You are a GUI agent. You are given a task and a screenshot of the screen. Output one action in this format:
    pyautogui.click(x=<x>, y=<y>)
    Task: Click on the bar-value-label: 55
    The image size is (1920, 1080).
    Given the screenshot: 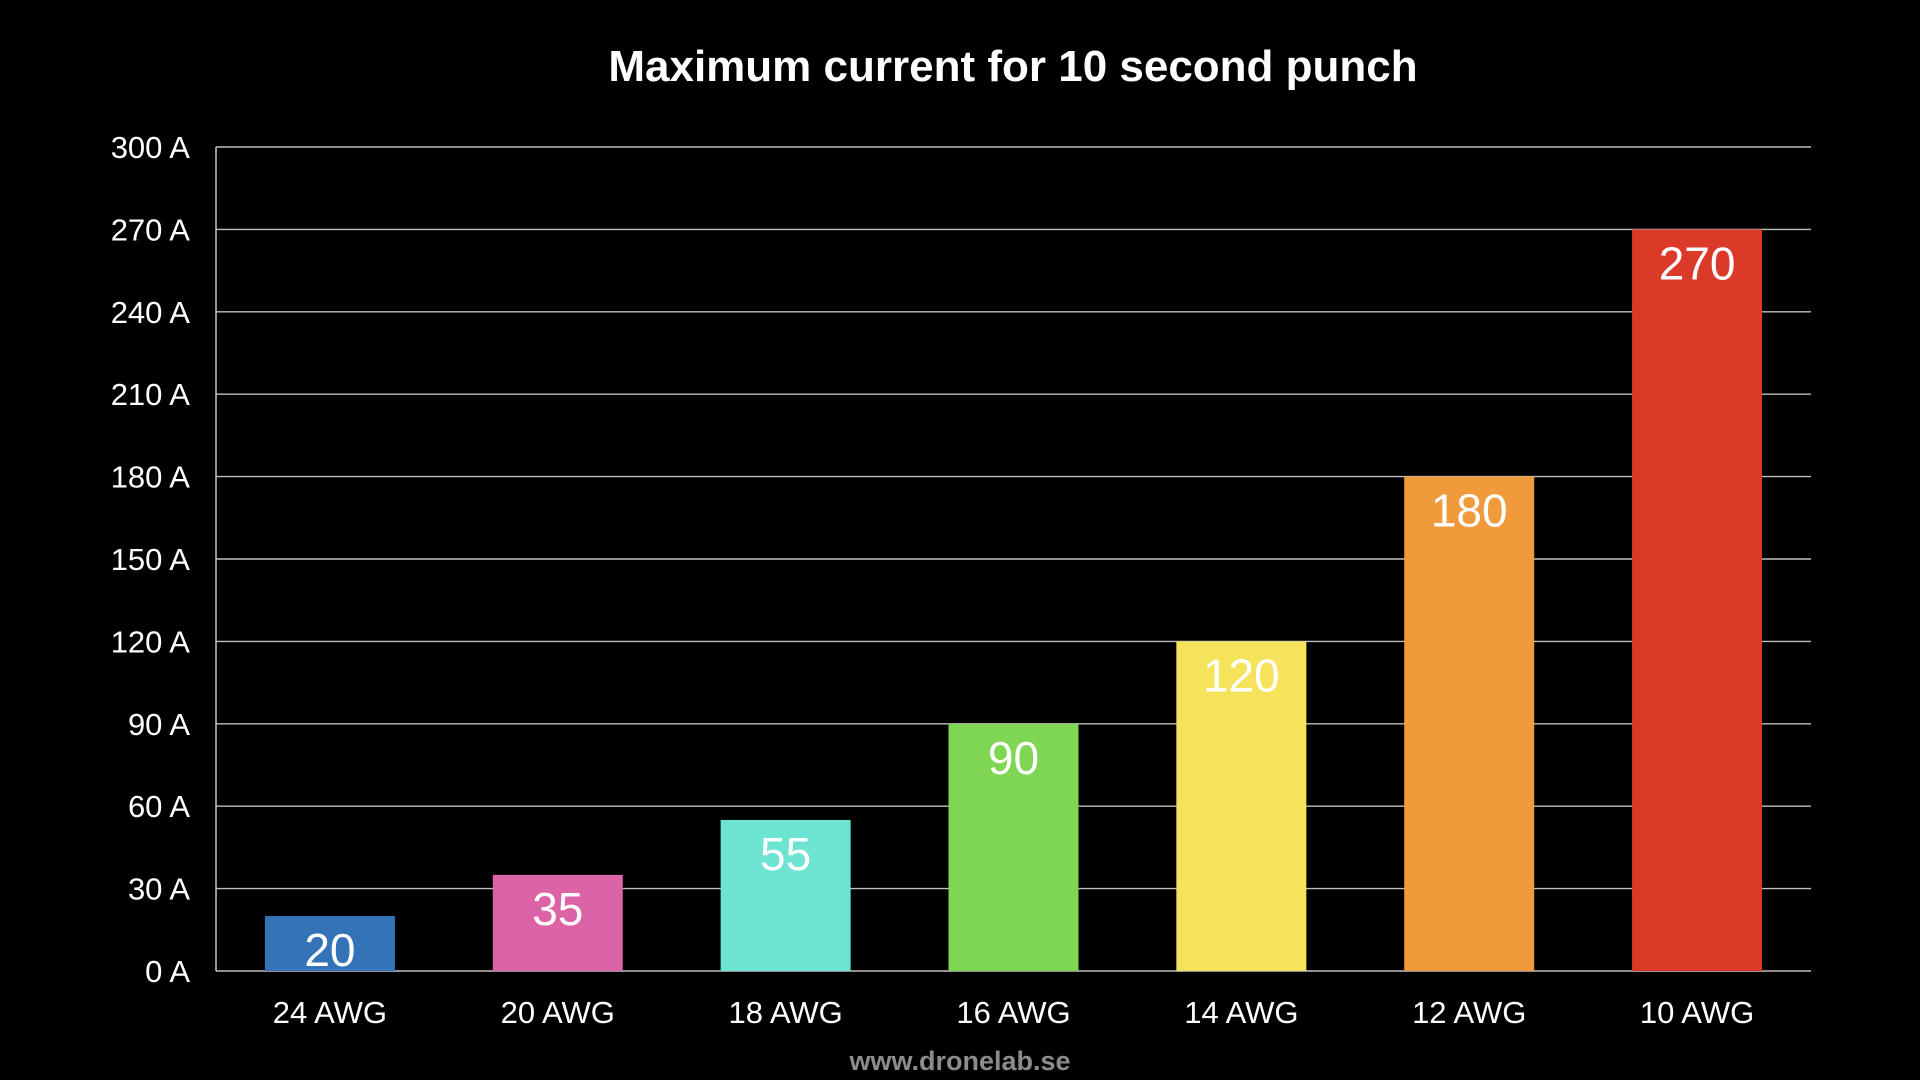 What is the action you would take?
    pyautogui.click(x=785, y=854)
    